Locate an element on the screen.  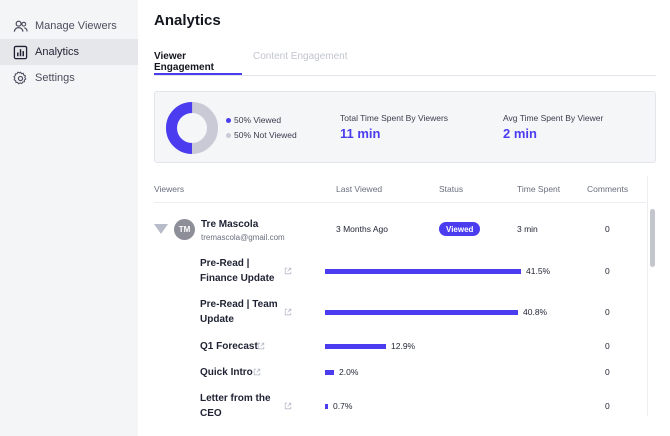
tab-viewer-engagement: Viewer Engagement is located at coordinates (198, 63).